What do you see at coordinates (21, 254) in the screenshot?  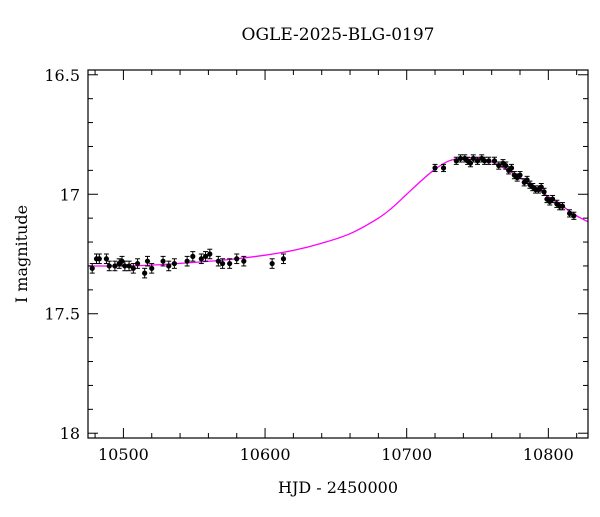 I see `y-axis-label: I magnitude` at bounding box center [21, 254].